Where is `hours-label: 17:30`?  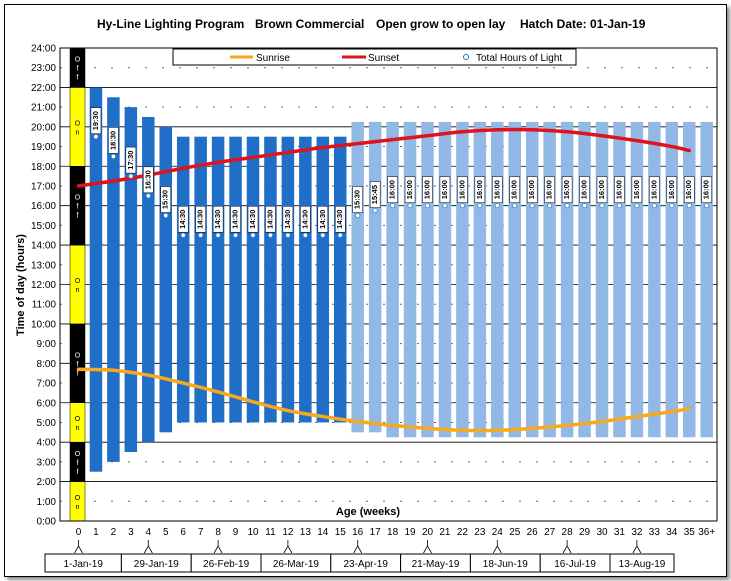
hours-label: 17:30 is located at coordinates (130, 160).